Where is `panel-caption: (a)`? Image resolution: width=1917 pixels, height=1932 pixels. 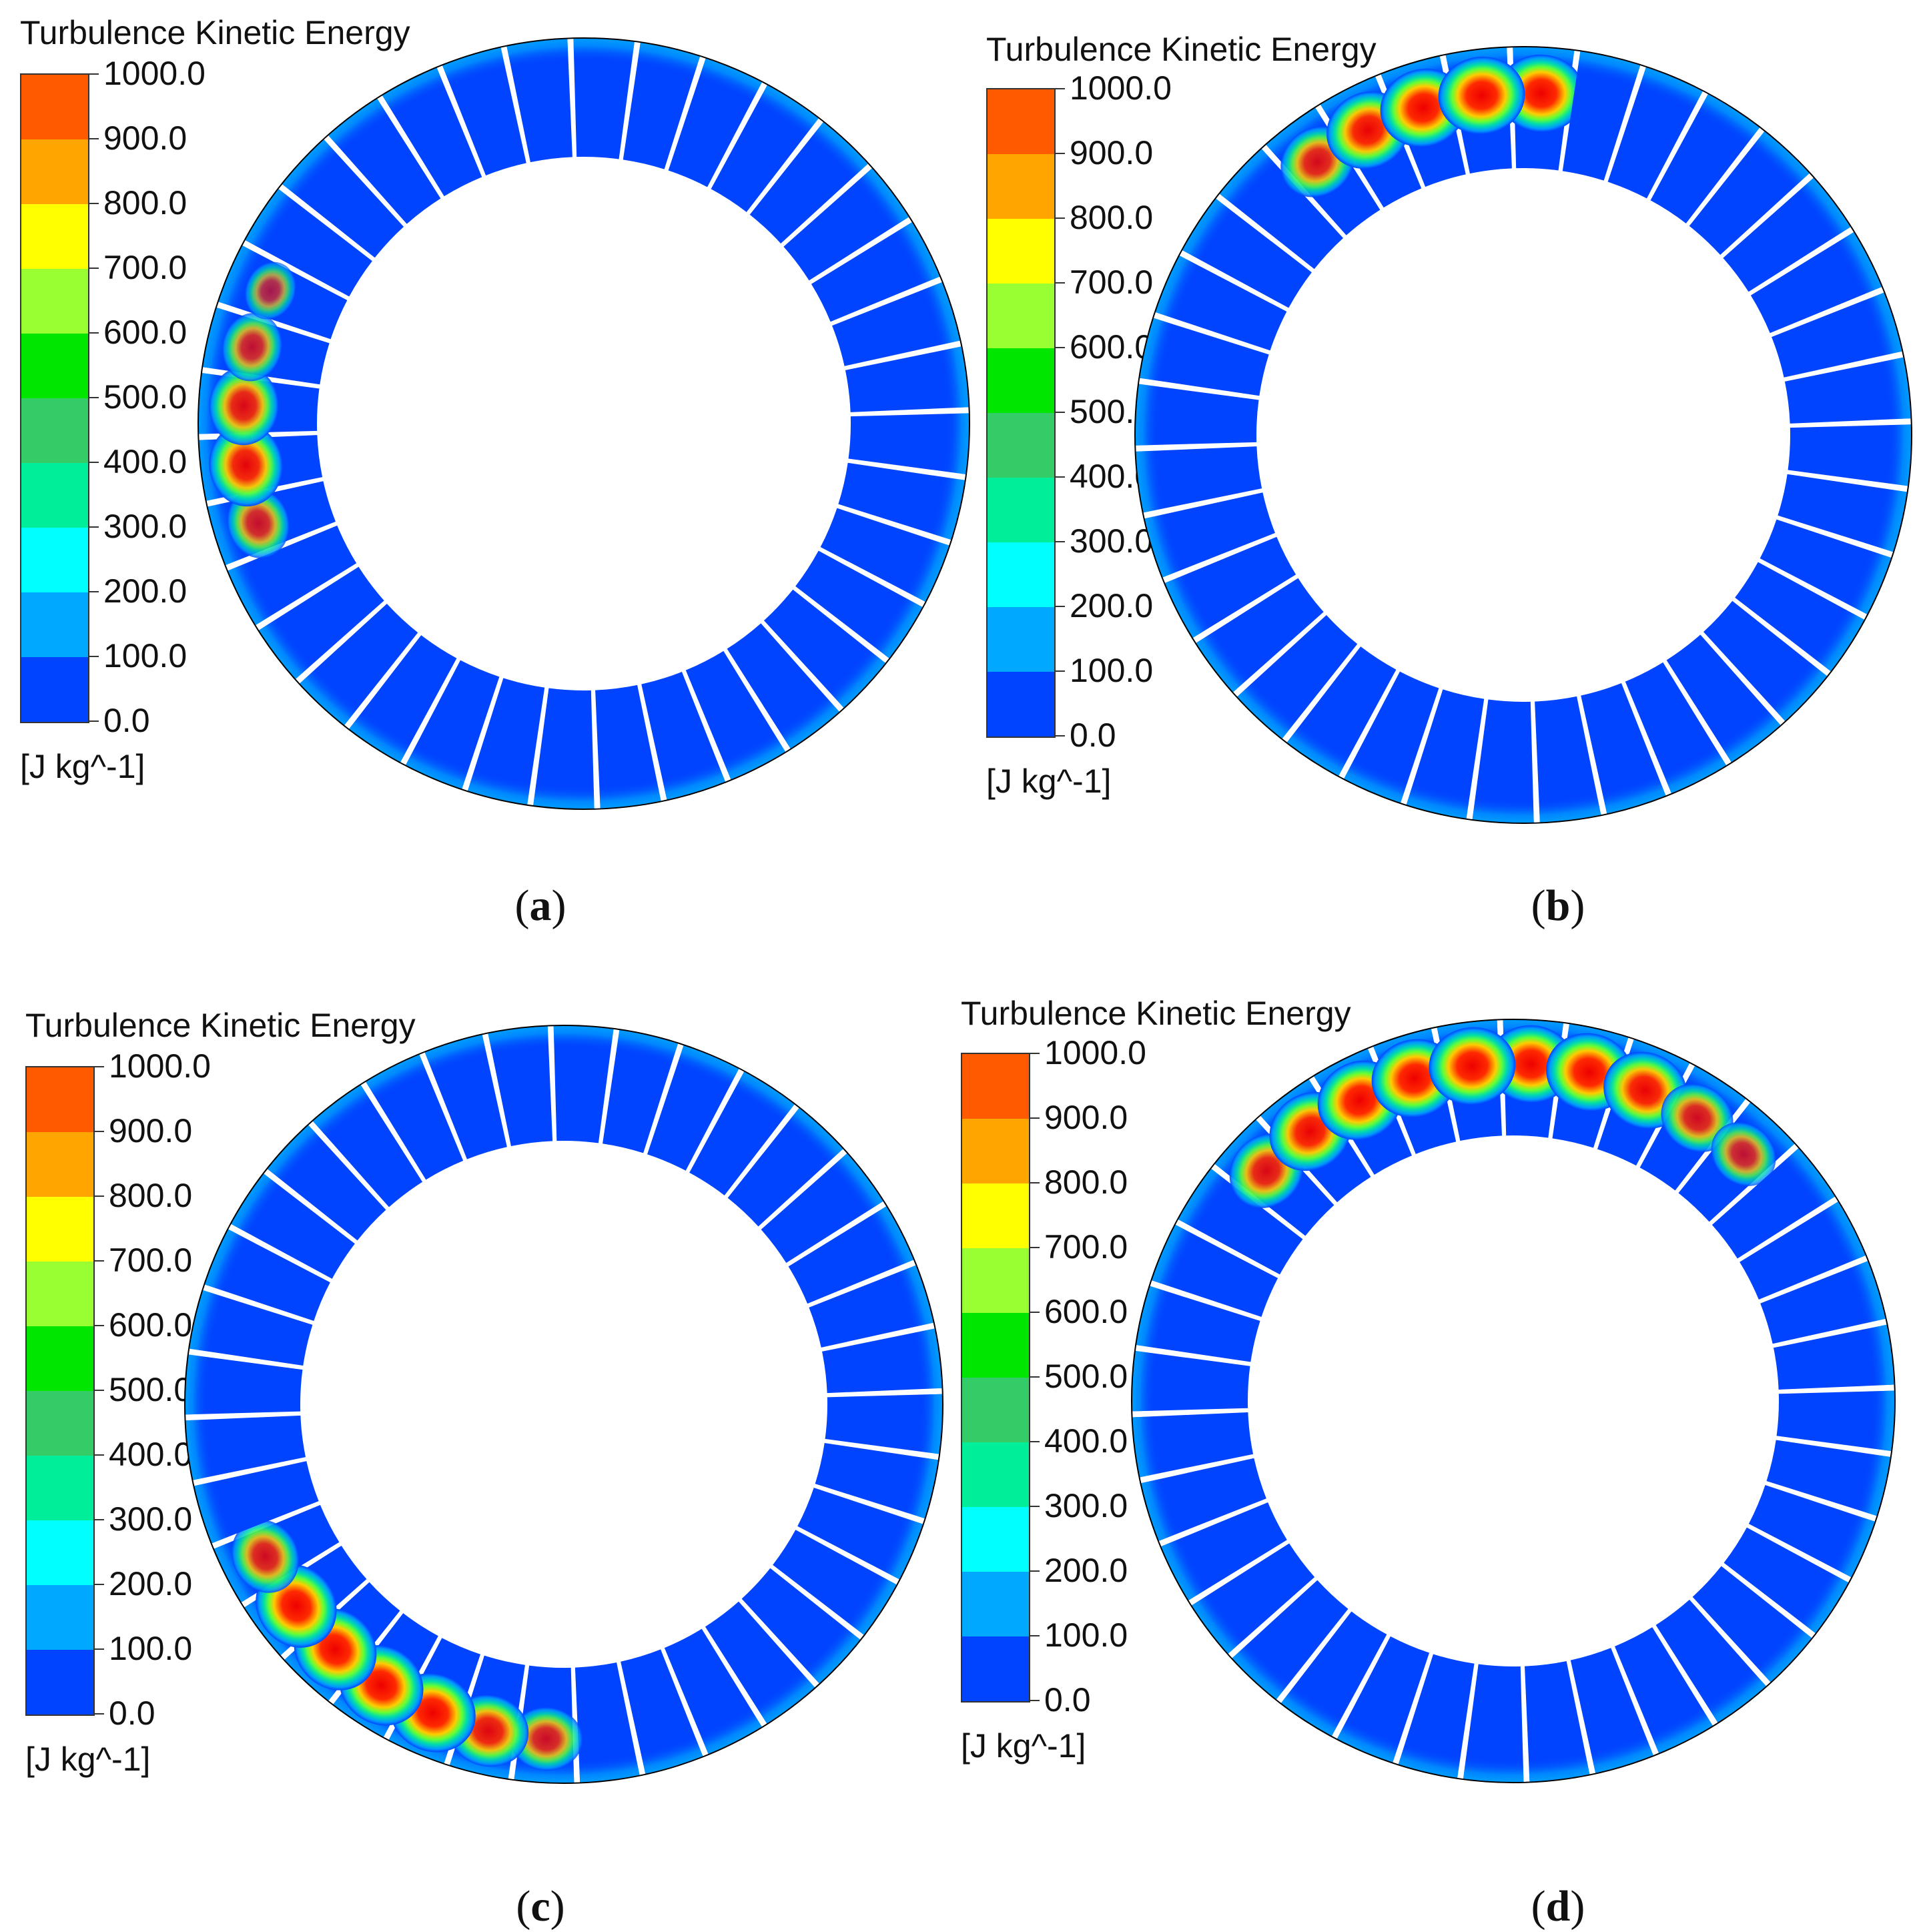
panel-caption: (a) is located at coordinates (540, 906).